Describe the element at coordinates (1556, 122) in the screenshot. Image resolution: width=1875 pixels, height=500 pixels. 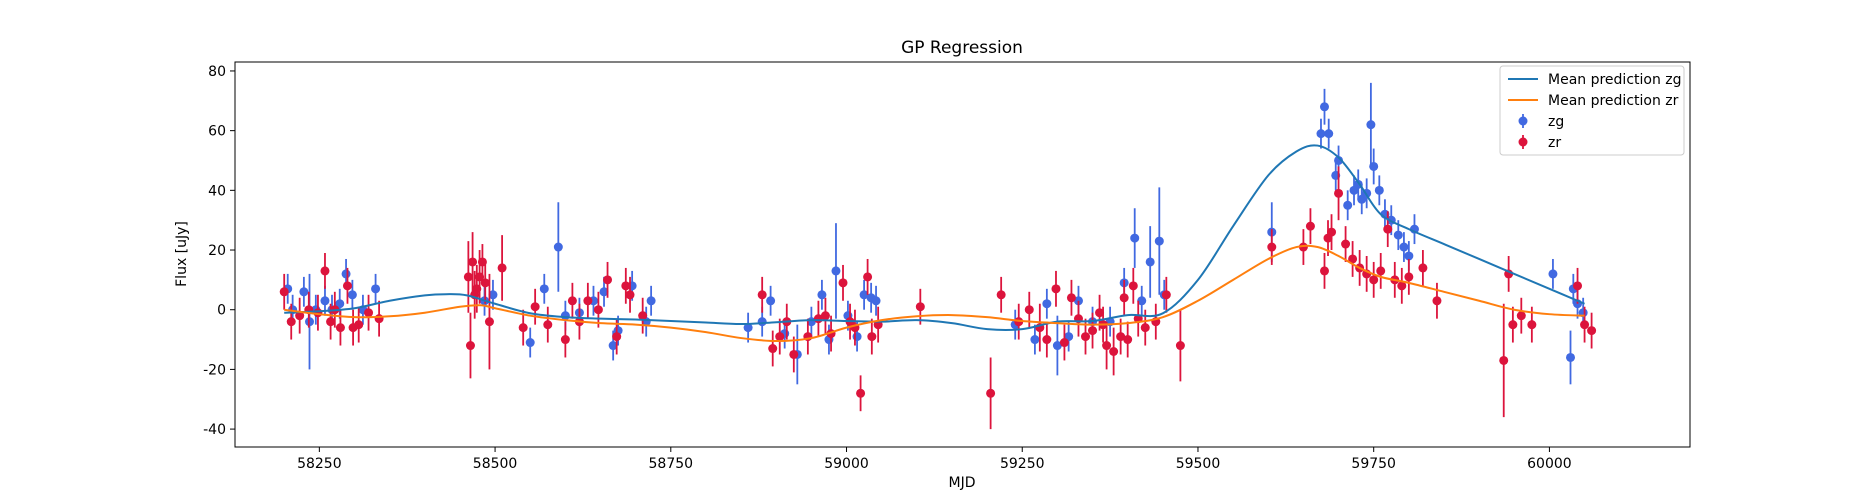
I see `legend-label: zg` at that location.